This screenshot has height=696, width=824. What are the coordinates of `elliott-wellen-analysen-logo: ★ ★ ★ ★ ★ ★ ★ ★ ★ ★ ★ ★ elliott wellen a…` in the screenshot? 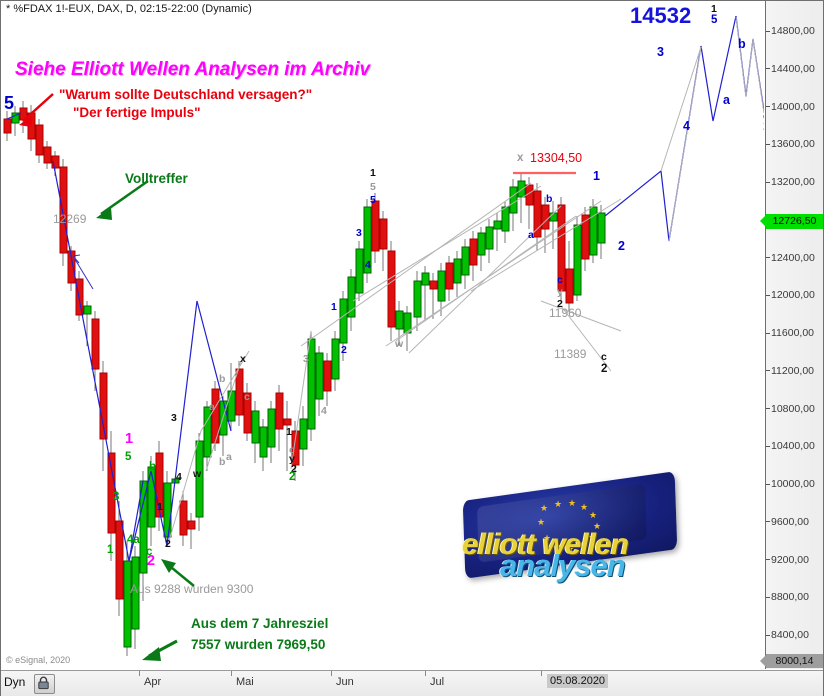 It's located at (575, 530).